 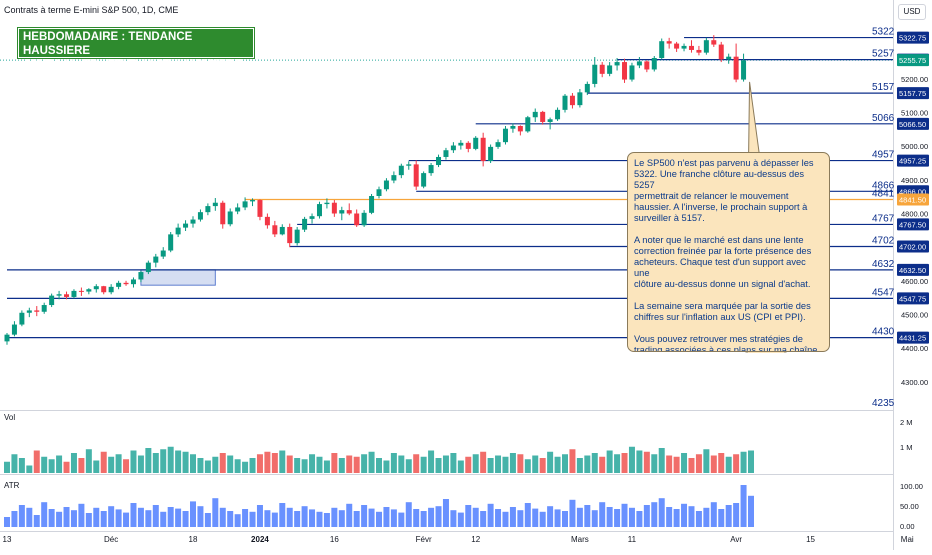 What do you see at coordinates (883, 194) in the screenshot?
I see `orange-level-label: 4841` at bounding box center [883, 194].